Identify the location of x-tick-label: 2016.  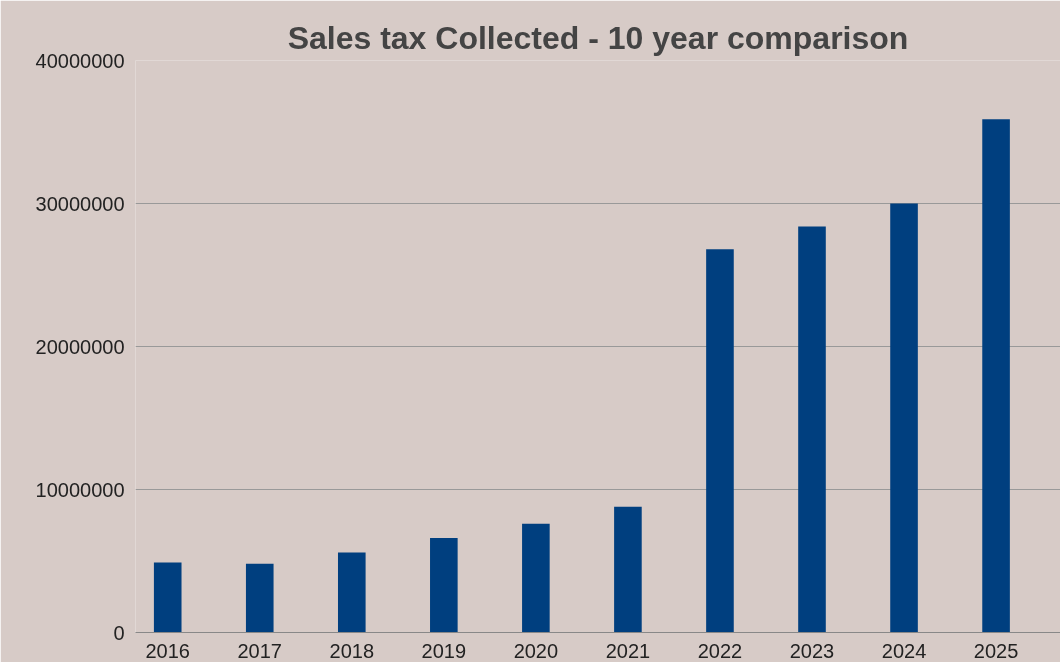
(167, 650).